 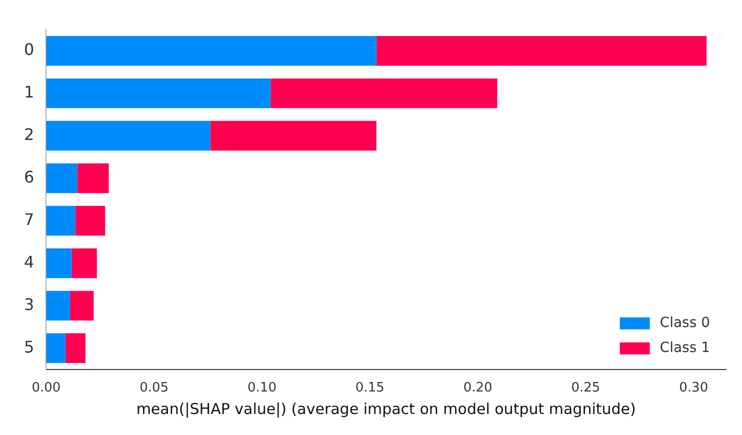 What do you see at coordinates (154, 388) in the screenshot?
I see `x-tick-label: 0.05` at bounding box center [154, 388].